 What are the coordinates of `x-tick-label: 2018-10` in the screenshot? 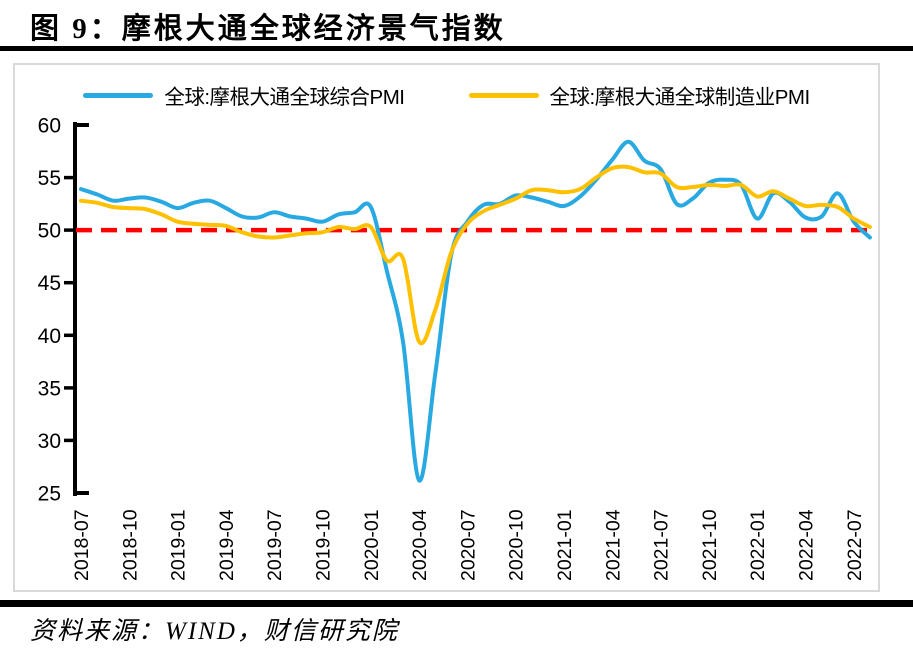 It's located at (130, 545).